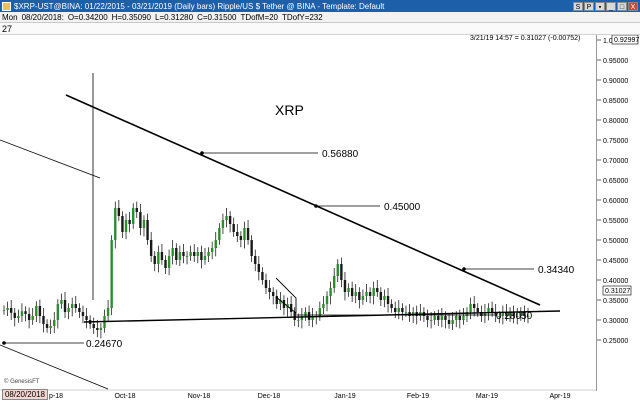  Describe the element at coordinates (622, 6) in the screenshot. I see `maximize-button: □` at that location.